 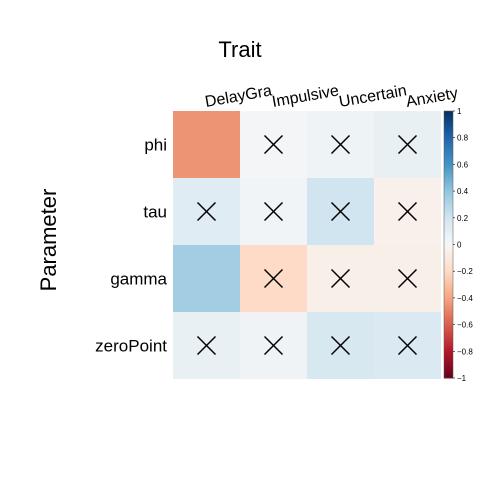 What do you see at coordinates (138, 279) in the screenshot?
I see `row-label-gamma: gamma` at bounding box center [138, 279].